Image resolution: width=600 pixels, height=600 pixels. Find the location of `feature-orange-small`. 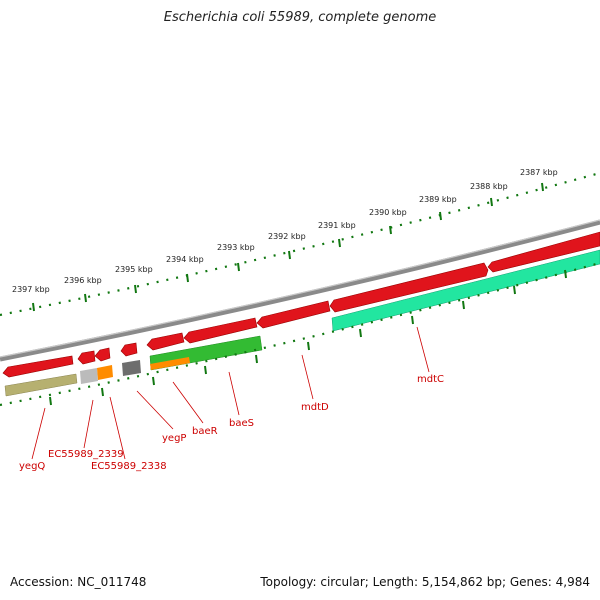

feature-orange-small is located at coordinates (105, 372).